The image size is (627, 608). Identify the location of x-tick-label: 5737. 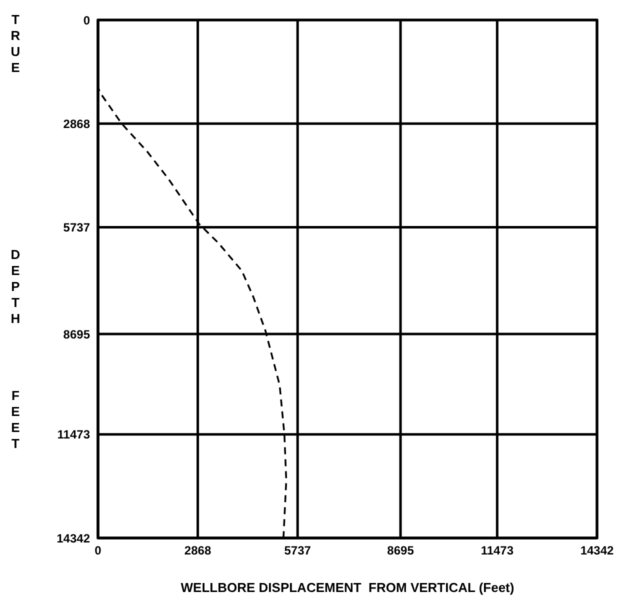
(298, 551).